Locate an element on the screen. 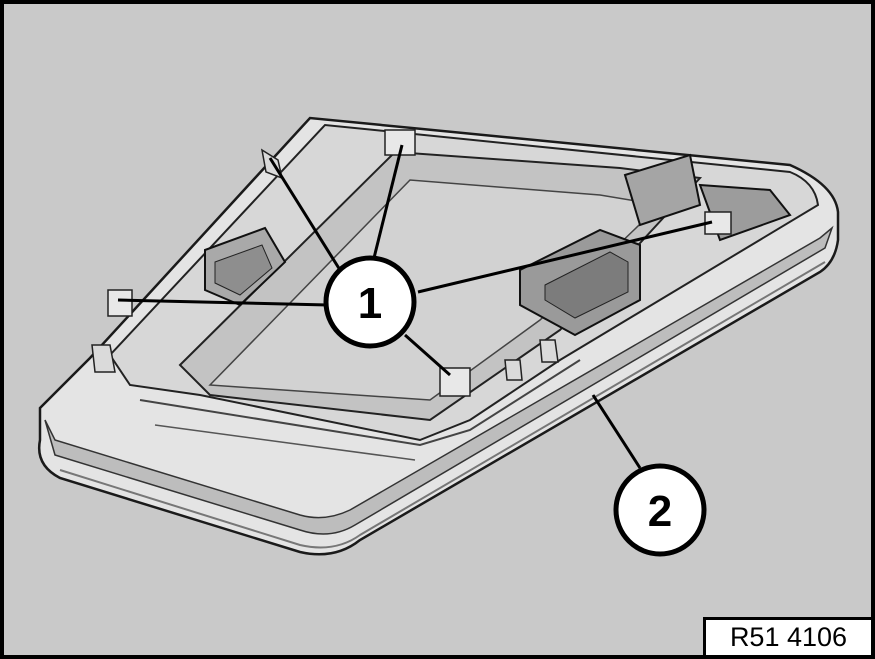 The width and height of the screenshot is (875, 659). reference-code-box: R51 4106 is located at coordinates (787, 636).